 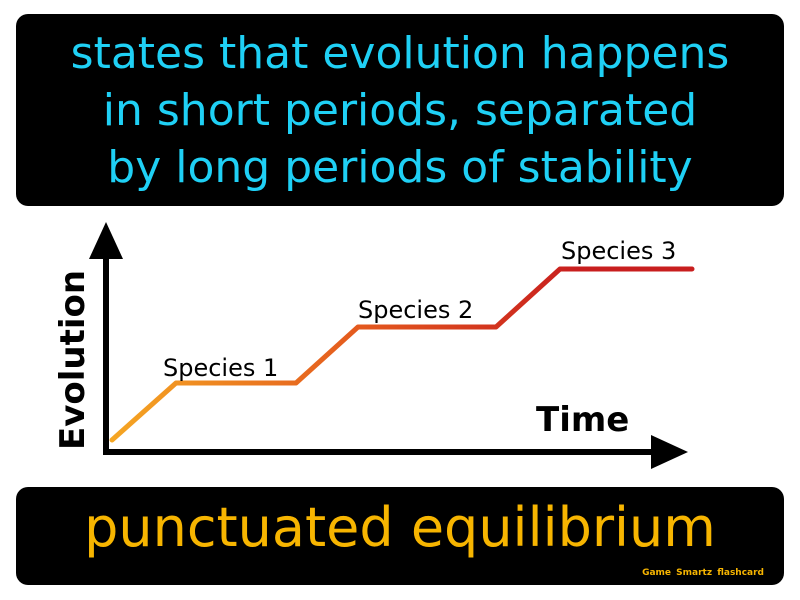 I want to click on y-axis-label: Evolution, so click(x=73, y=360).